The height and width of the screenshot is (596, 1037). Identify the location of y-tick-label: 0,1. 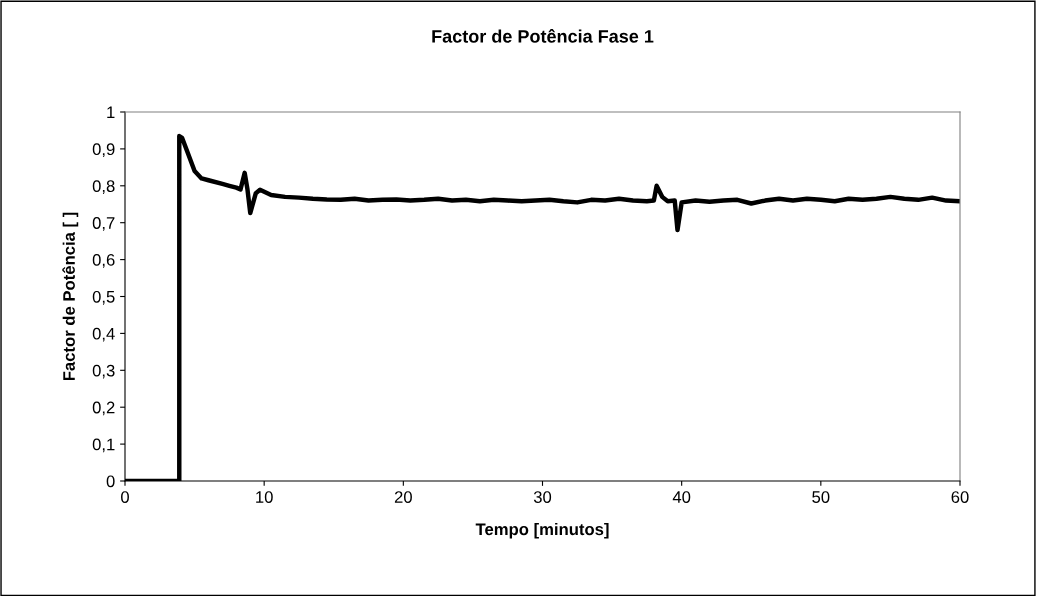
(103, 445).